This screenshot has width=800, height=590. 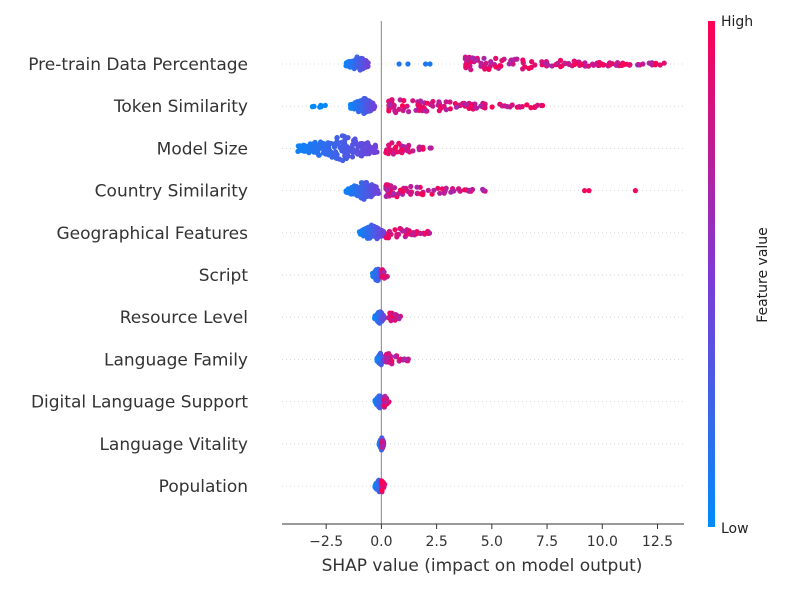 What do you see at coordinates (171, 192) in the screenshot?
I see `feature-label: Country Similarity` at bounding box center [171, 192].